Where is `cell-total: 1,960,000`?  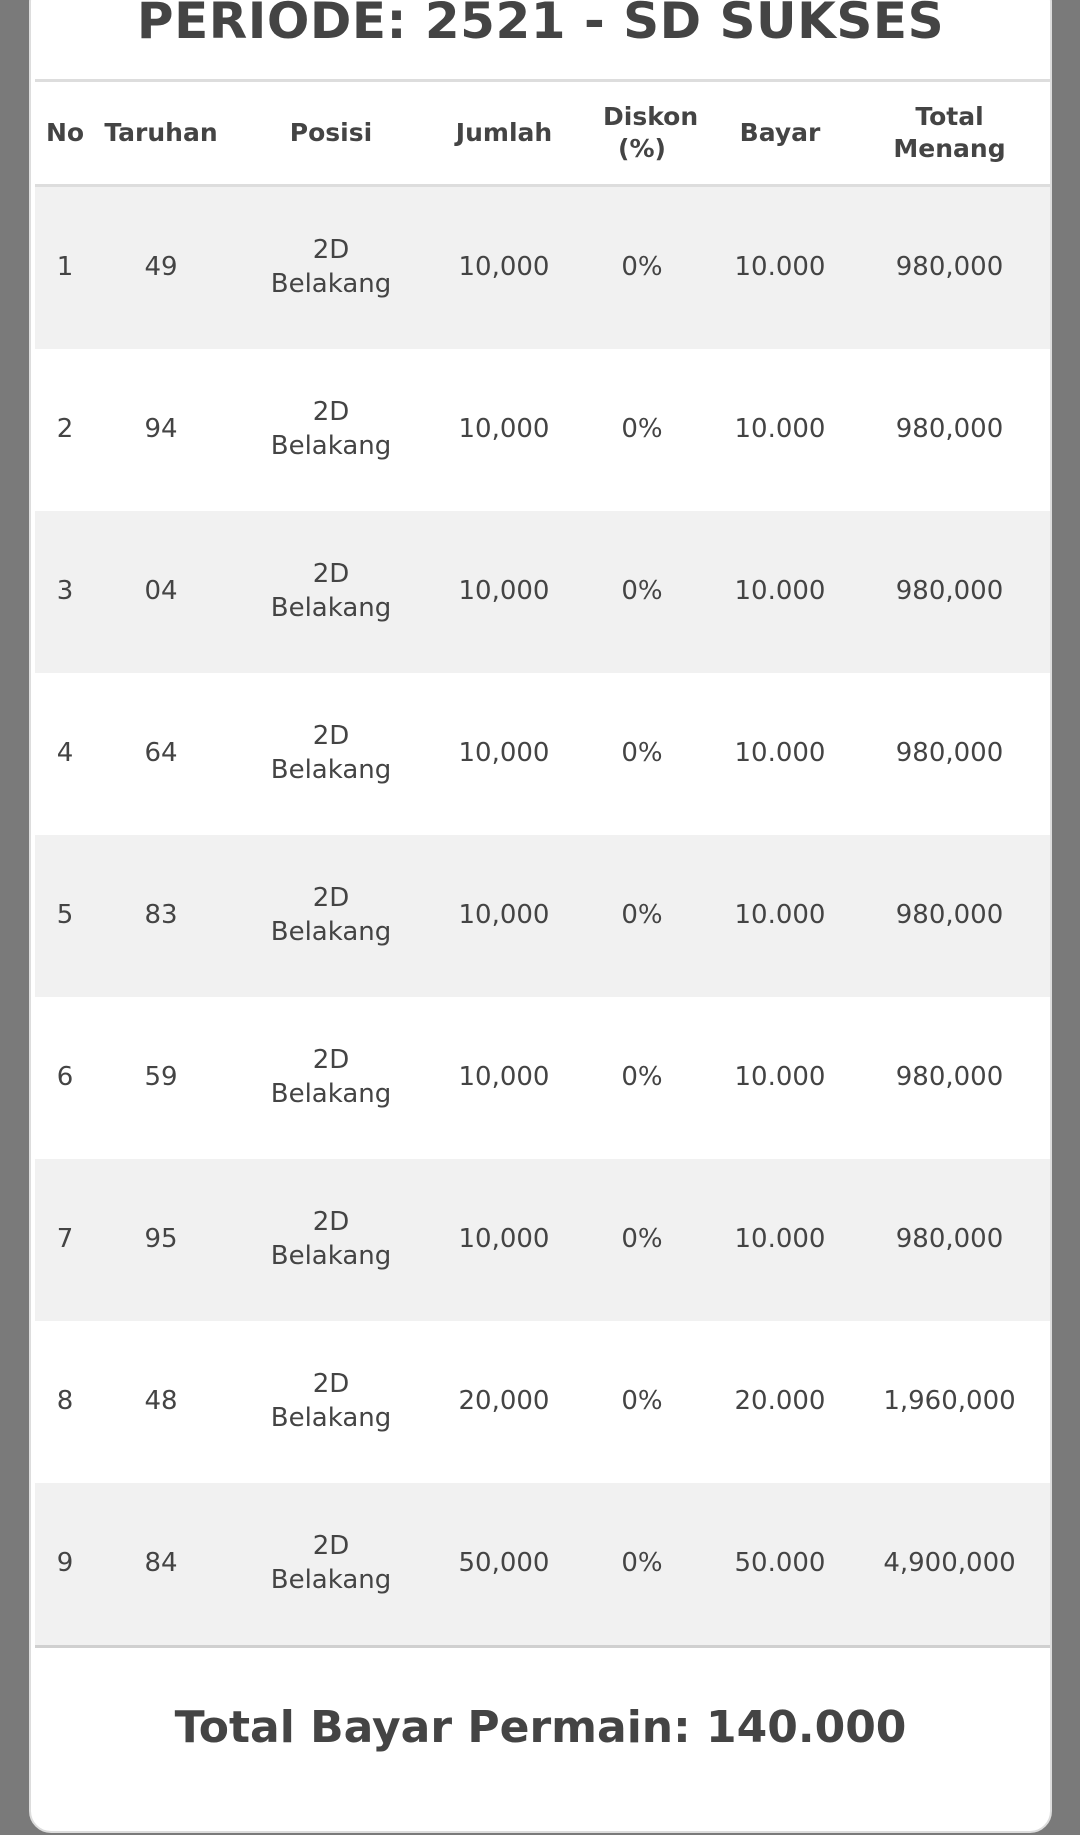 cell-total: 1,960,000 is located at coordinates (949, 1401).